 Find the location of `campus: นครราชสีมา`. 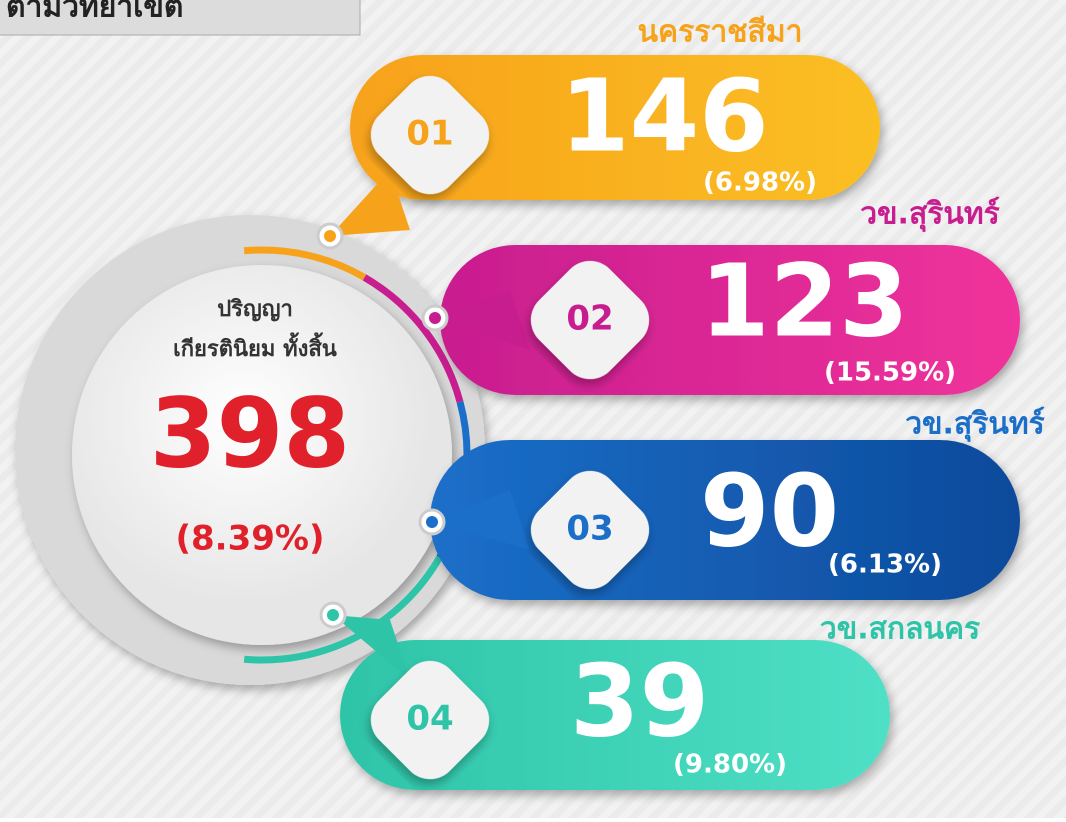

campus: นครราชสีมา is located at coordinates (720, 32).